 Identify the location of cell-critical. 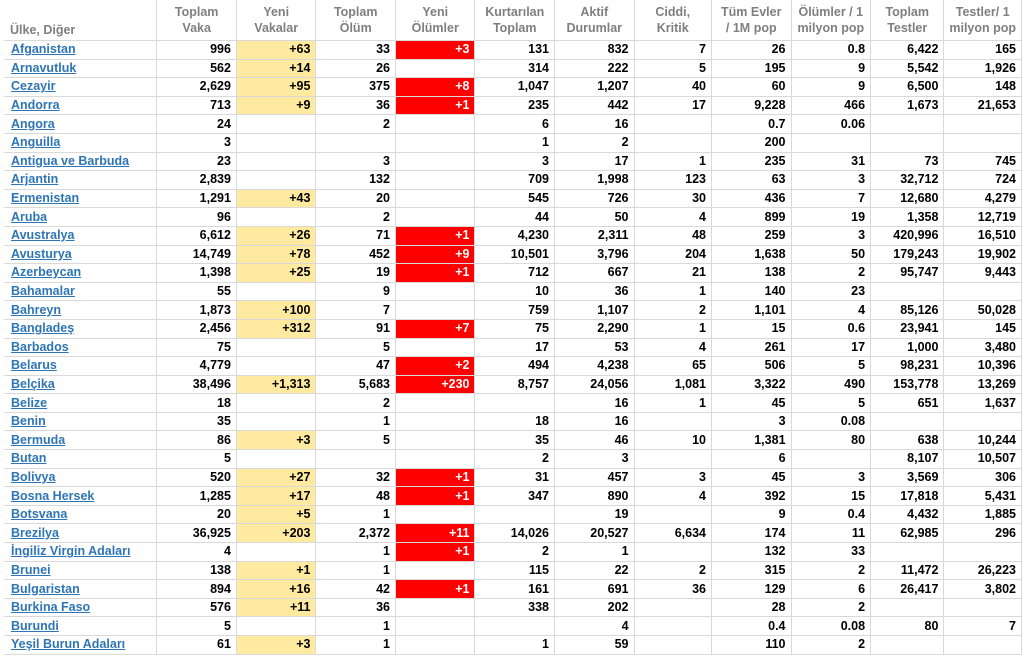
(673, 459).